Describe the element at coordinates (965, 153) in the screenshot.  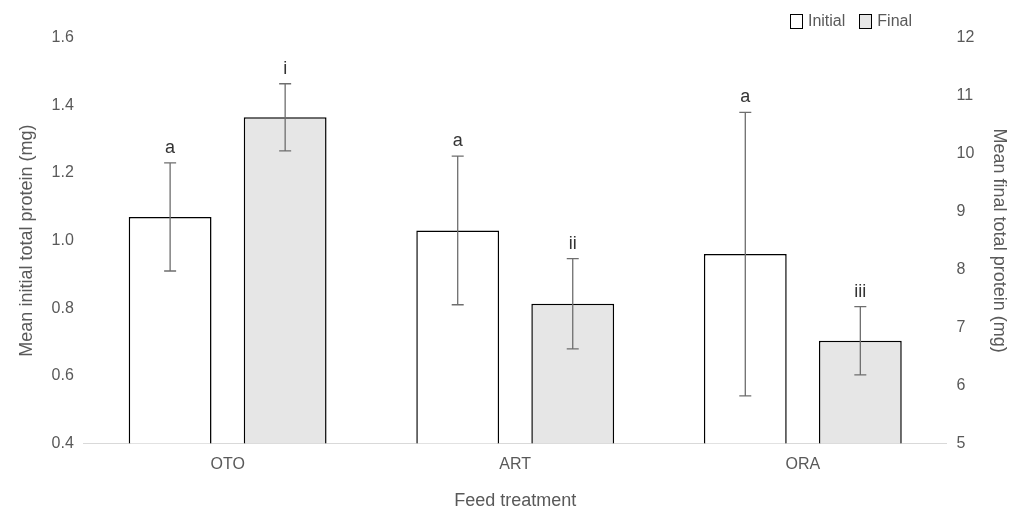
I see `y2-tick-label: 10` at that location.